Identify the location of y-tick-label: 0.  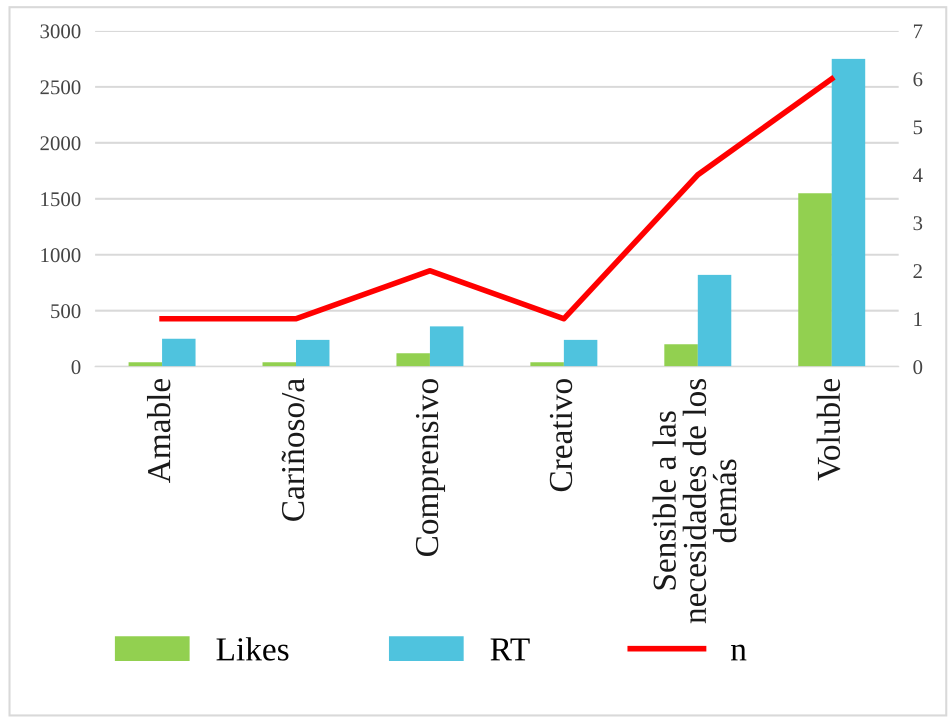
(76, 367).